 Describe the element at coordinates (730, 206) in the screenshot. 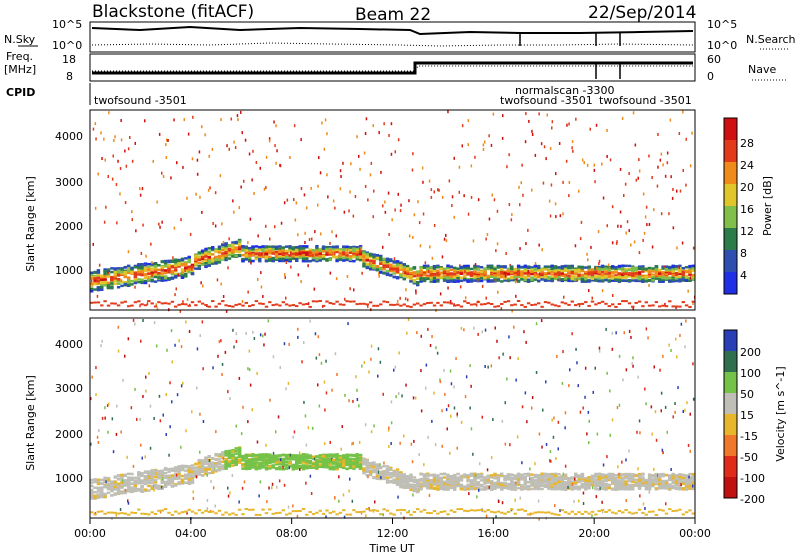

I see `power-cb-frame` at that location.